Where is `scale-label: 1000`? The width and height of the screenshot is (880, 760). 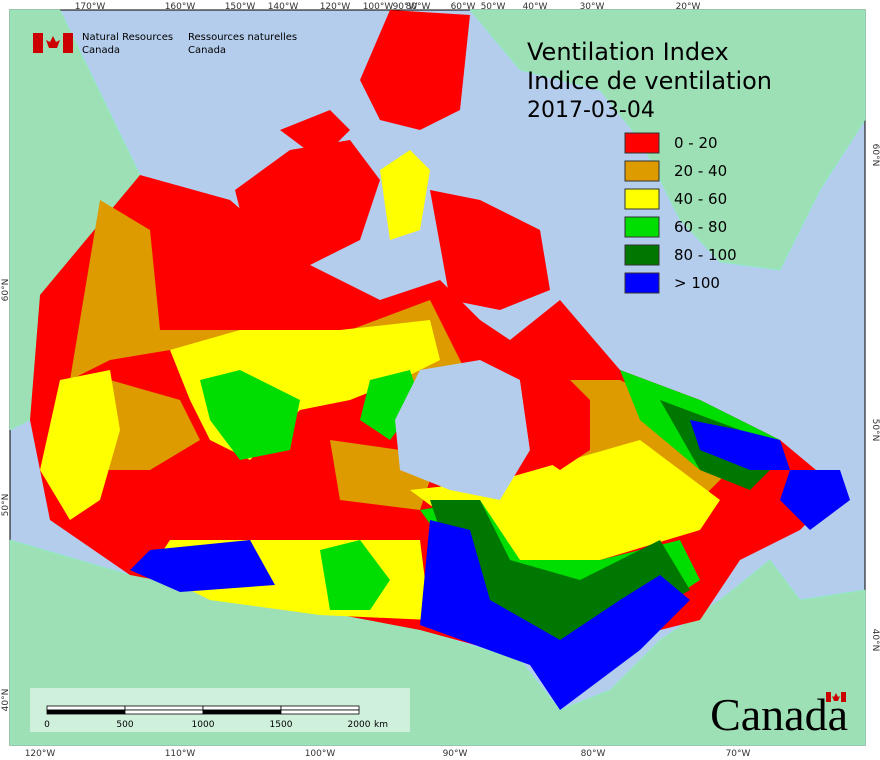 scale-label: 1000 is located at coordinates (203, 725).